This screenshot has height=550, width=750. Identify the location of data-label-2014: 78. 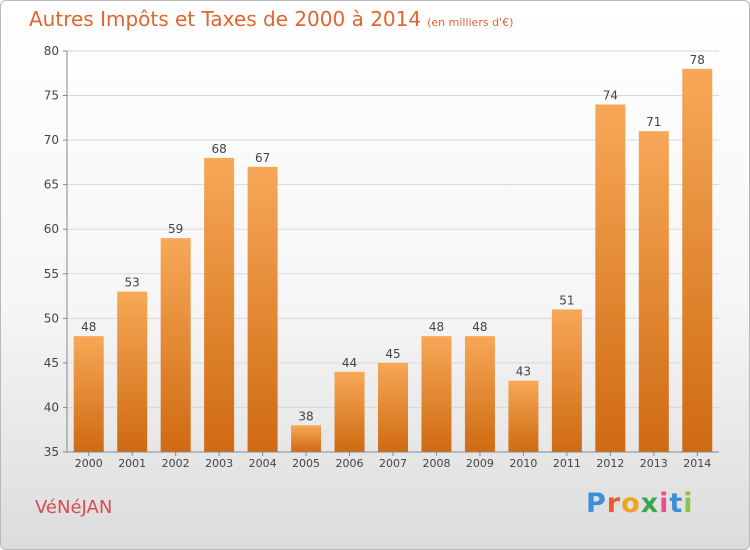
(697, 60).